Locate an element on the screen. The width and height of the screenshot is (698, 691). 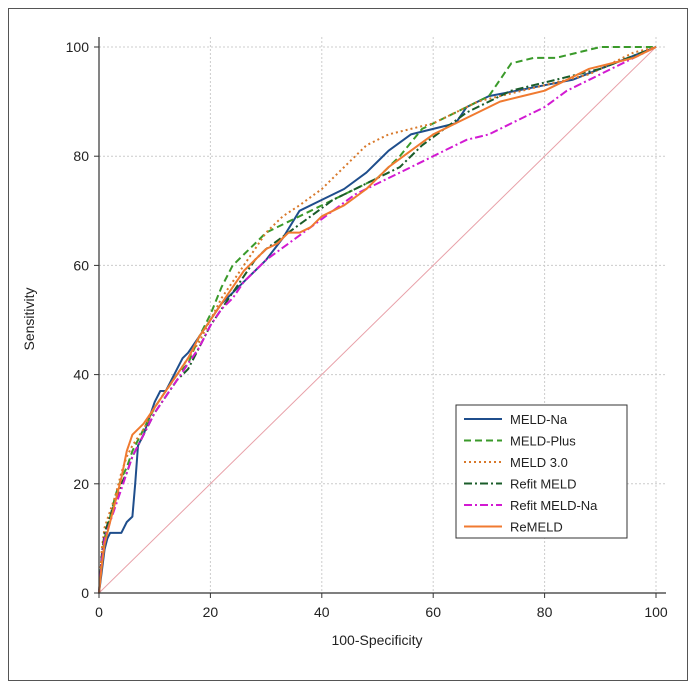
x-tick-label: 0 is located at coordinates (99, 612).